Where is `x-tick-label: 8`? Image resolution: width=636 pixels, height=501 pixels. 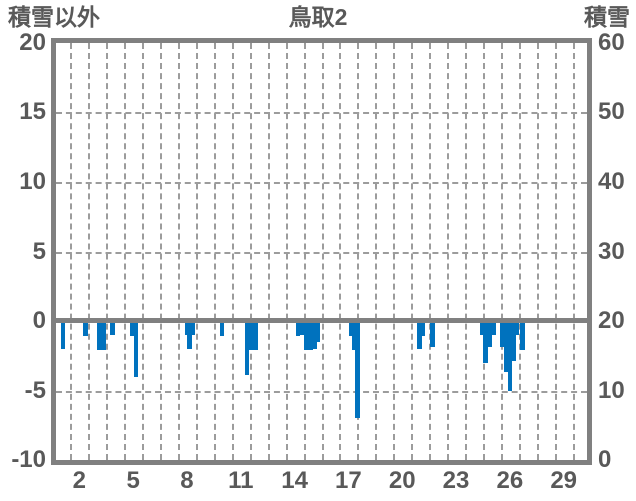
x-tick-label: 8 is located at coordinates (187, 480).